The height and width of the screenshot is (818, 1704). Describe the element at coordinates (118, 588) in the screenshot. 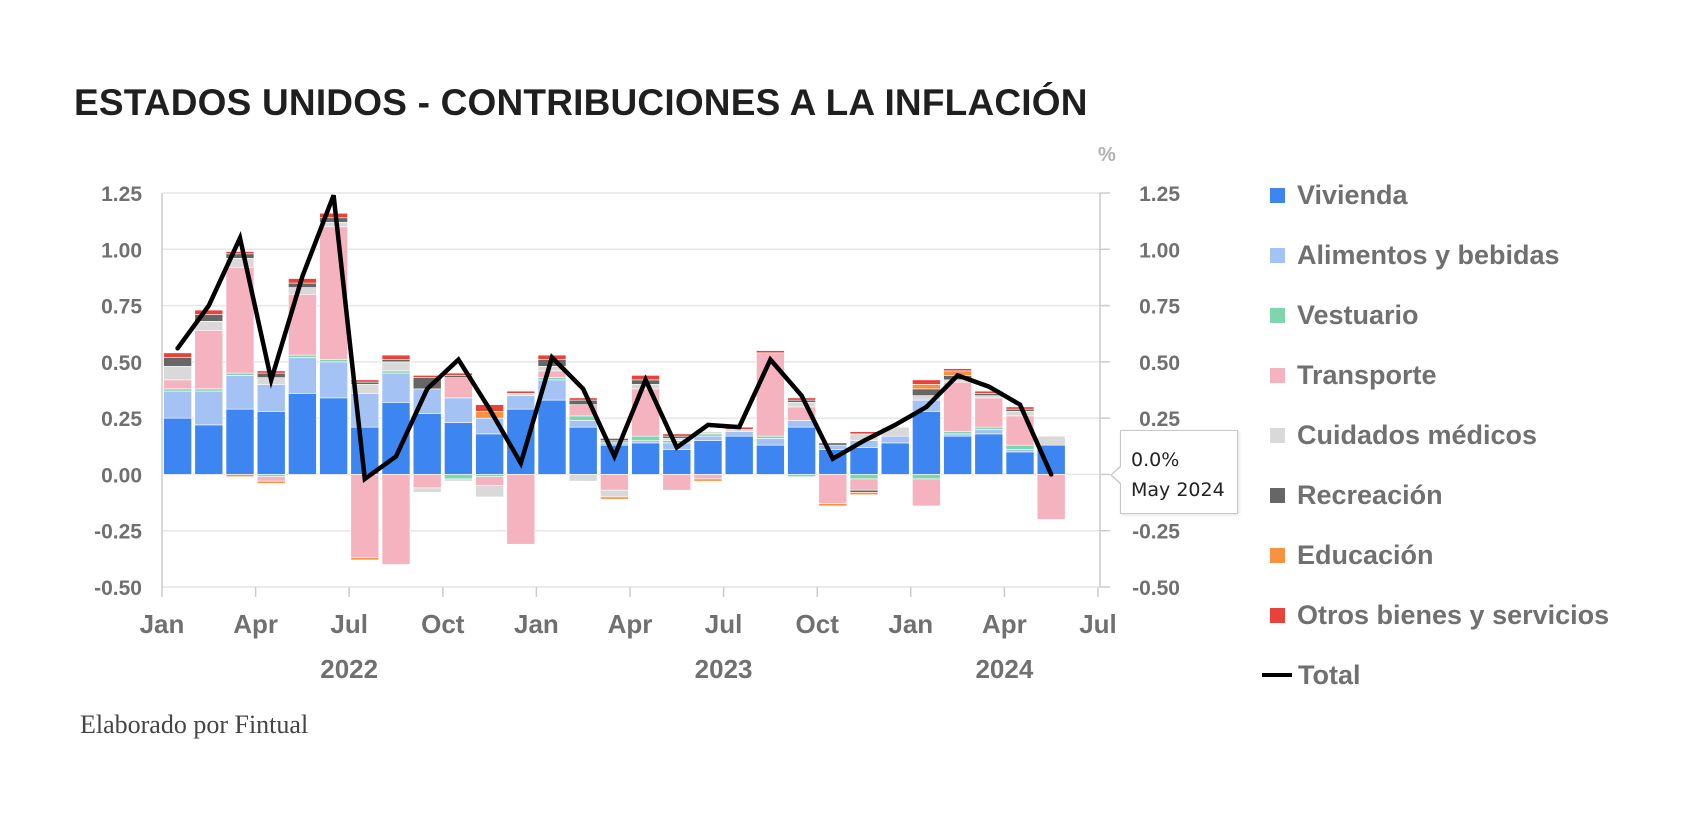

I see `ytick-label-left: -0.50` at that location.